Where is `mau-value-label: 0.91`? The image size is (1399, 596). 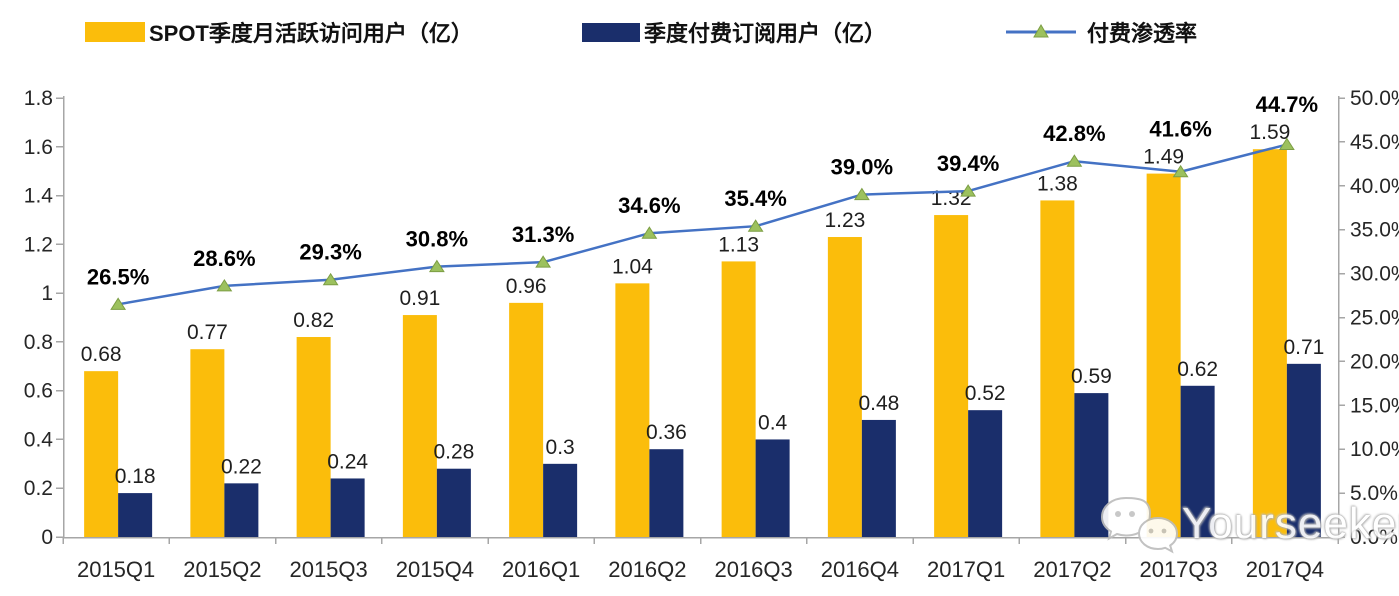 mau-value-label: 0.91 is located at coordinates (419, 298).